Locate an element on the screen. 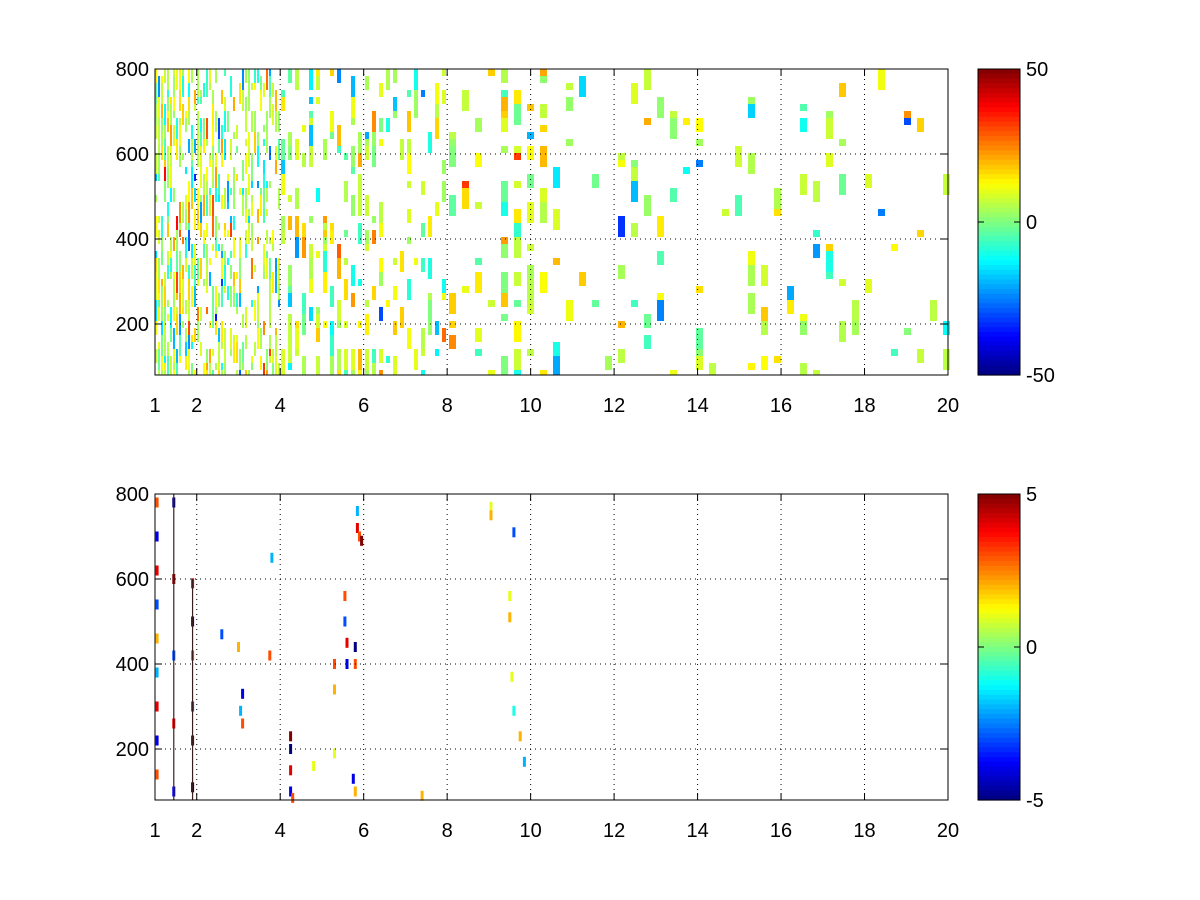  x-tick-label: 20 is located at coordinates (948, 406).